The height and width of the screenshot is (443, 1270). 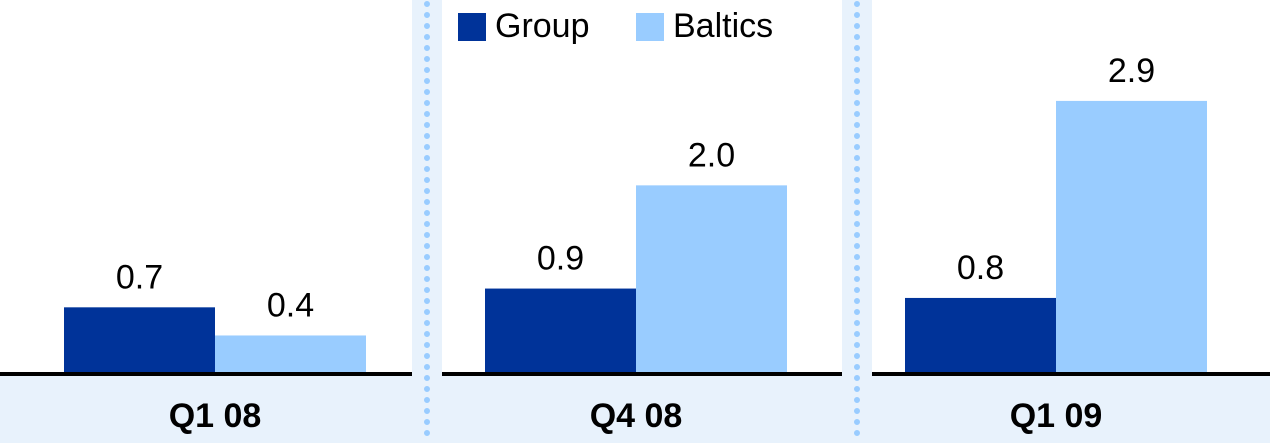 What do you see at coordinates (1056, 416) in the screenshot?
I see `x-tick-label: Q1 09` at bounding box center [1056, 416].